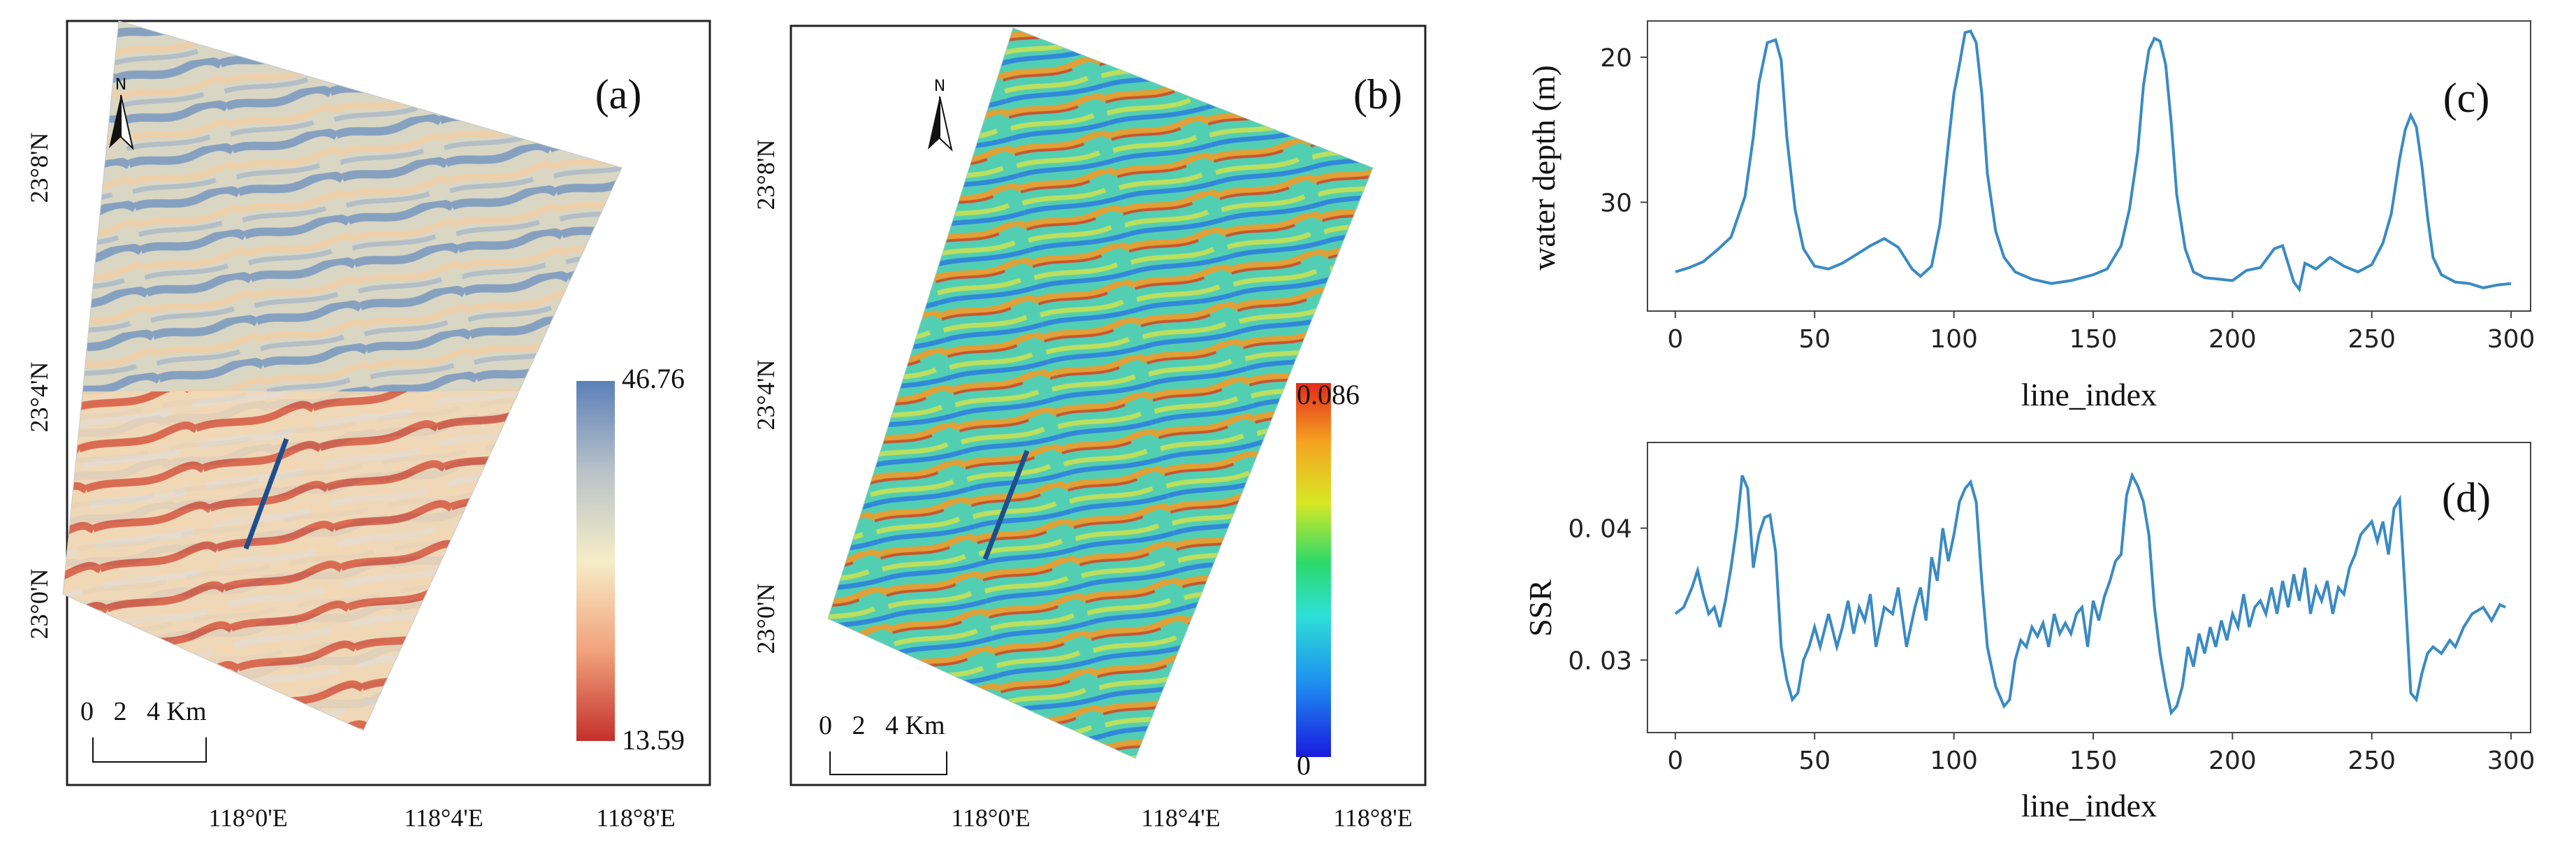 Image resolution: width=2576 pixels, height=850 pixels. What do you see at coordinates (39, 604) in the screenshot?
I see `panel-a-lat-tick: 23°0'N` at bounding box center [39, 604].